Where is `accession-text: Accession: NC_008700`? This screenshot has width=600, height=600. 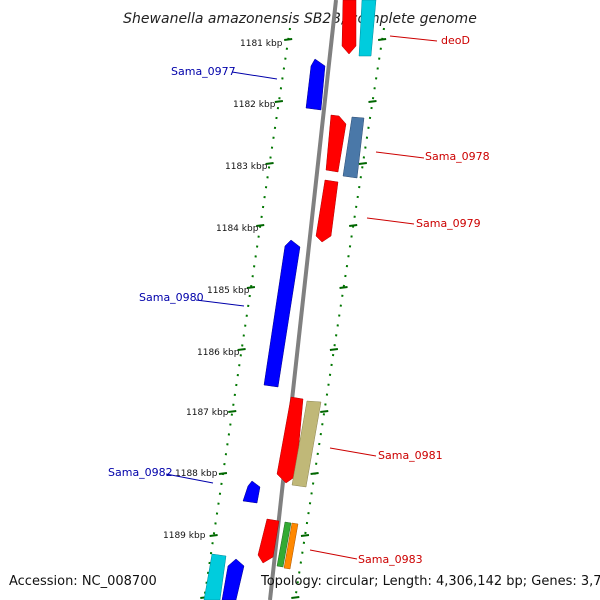 accession-text: Accession: NC_008700 is located at coordinates (83, 581).